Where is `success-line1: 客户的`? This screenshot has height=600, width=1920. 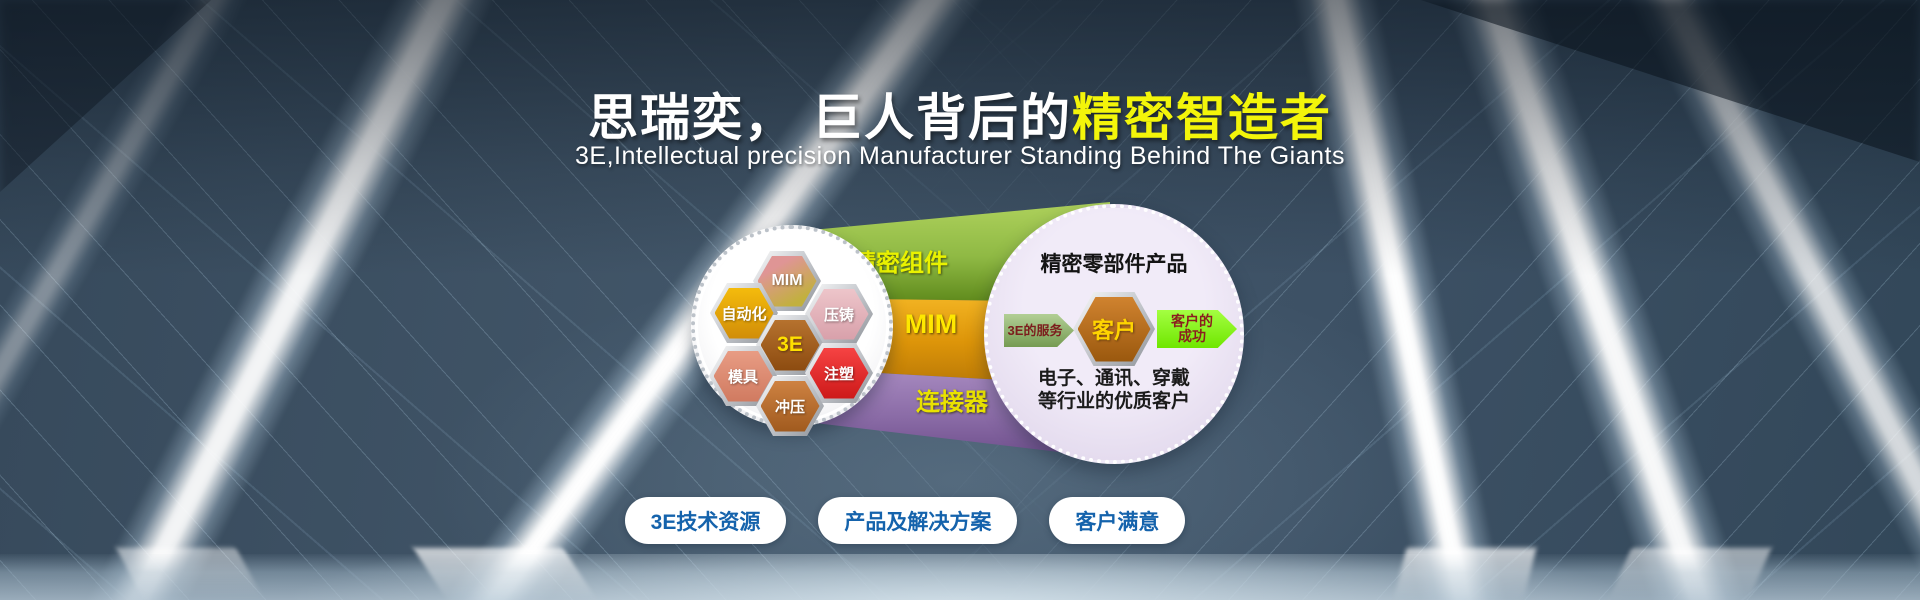
success-line1: 客户的 is located at coordinates (1192, 321).